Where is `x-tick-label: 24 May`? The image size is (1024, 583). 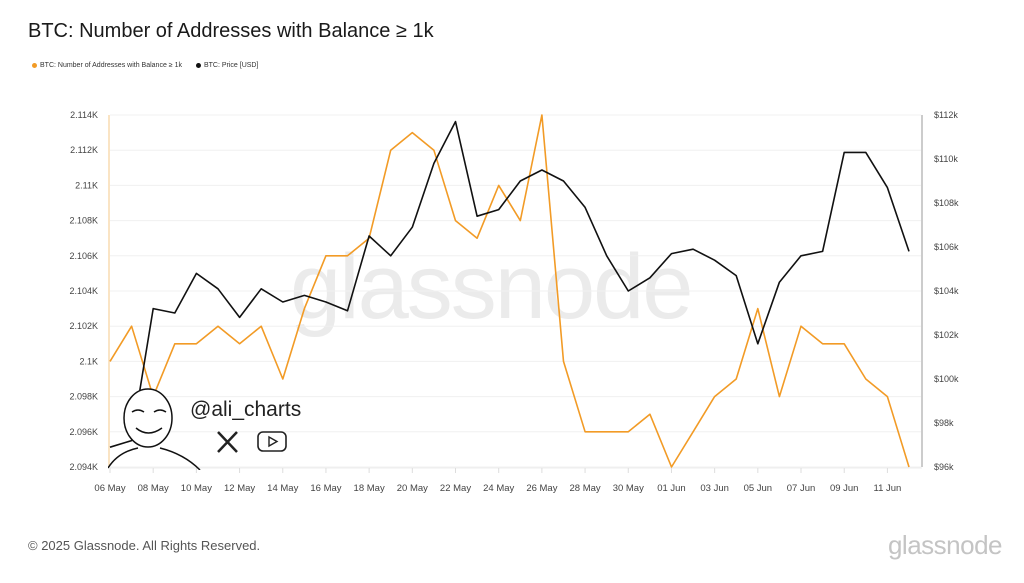
x-tick-label: 24 May is located at coordinates (498, 488).